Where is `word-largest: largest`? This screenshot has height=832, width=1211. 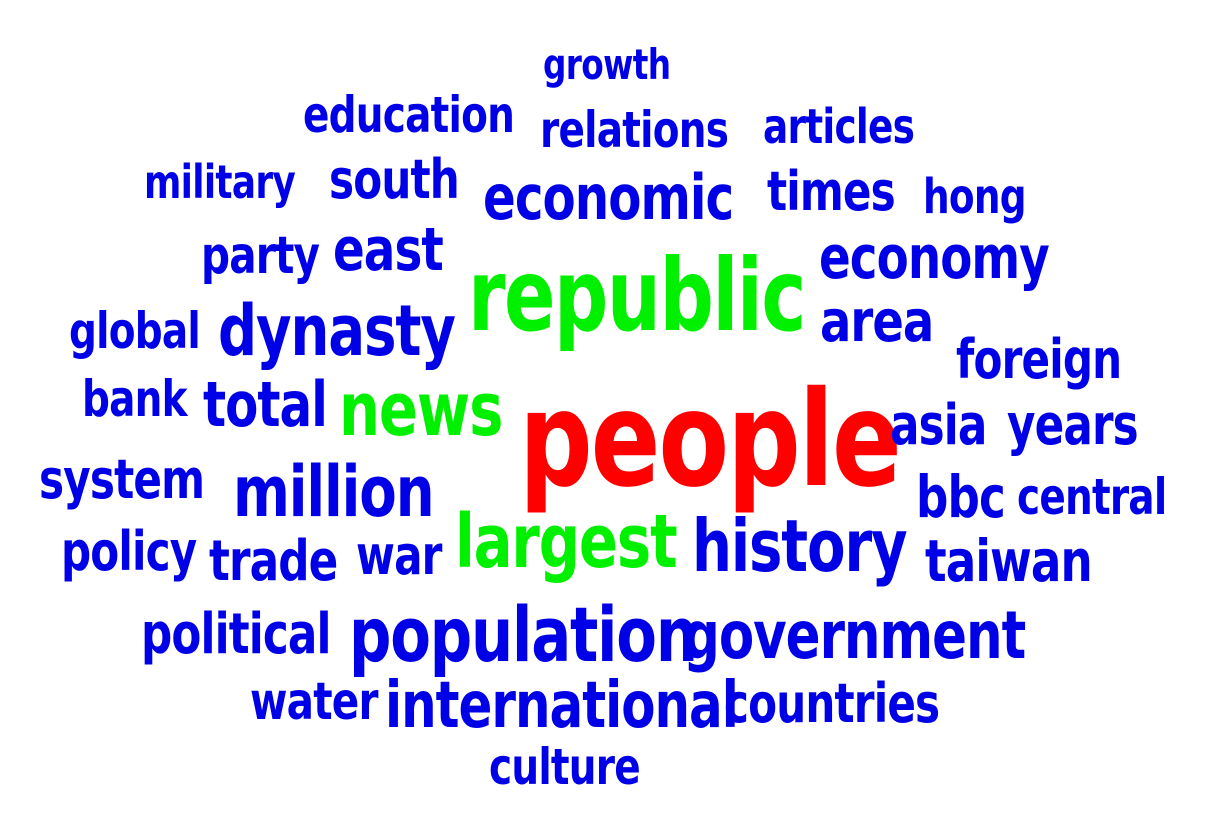
word-largest: largest is located at coordinates (566, 542).